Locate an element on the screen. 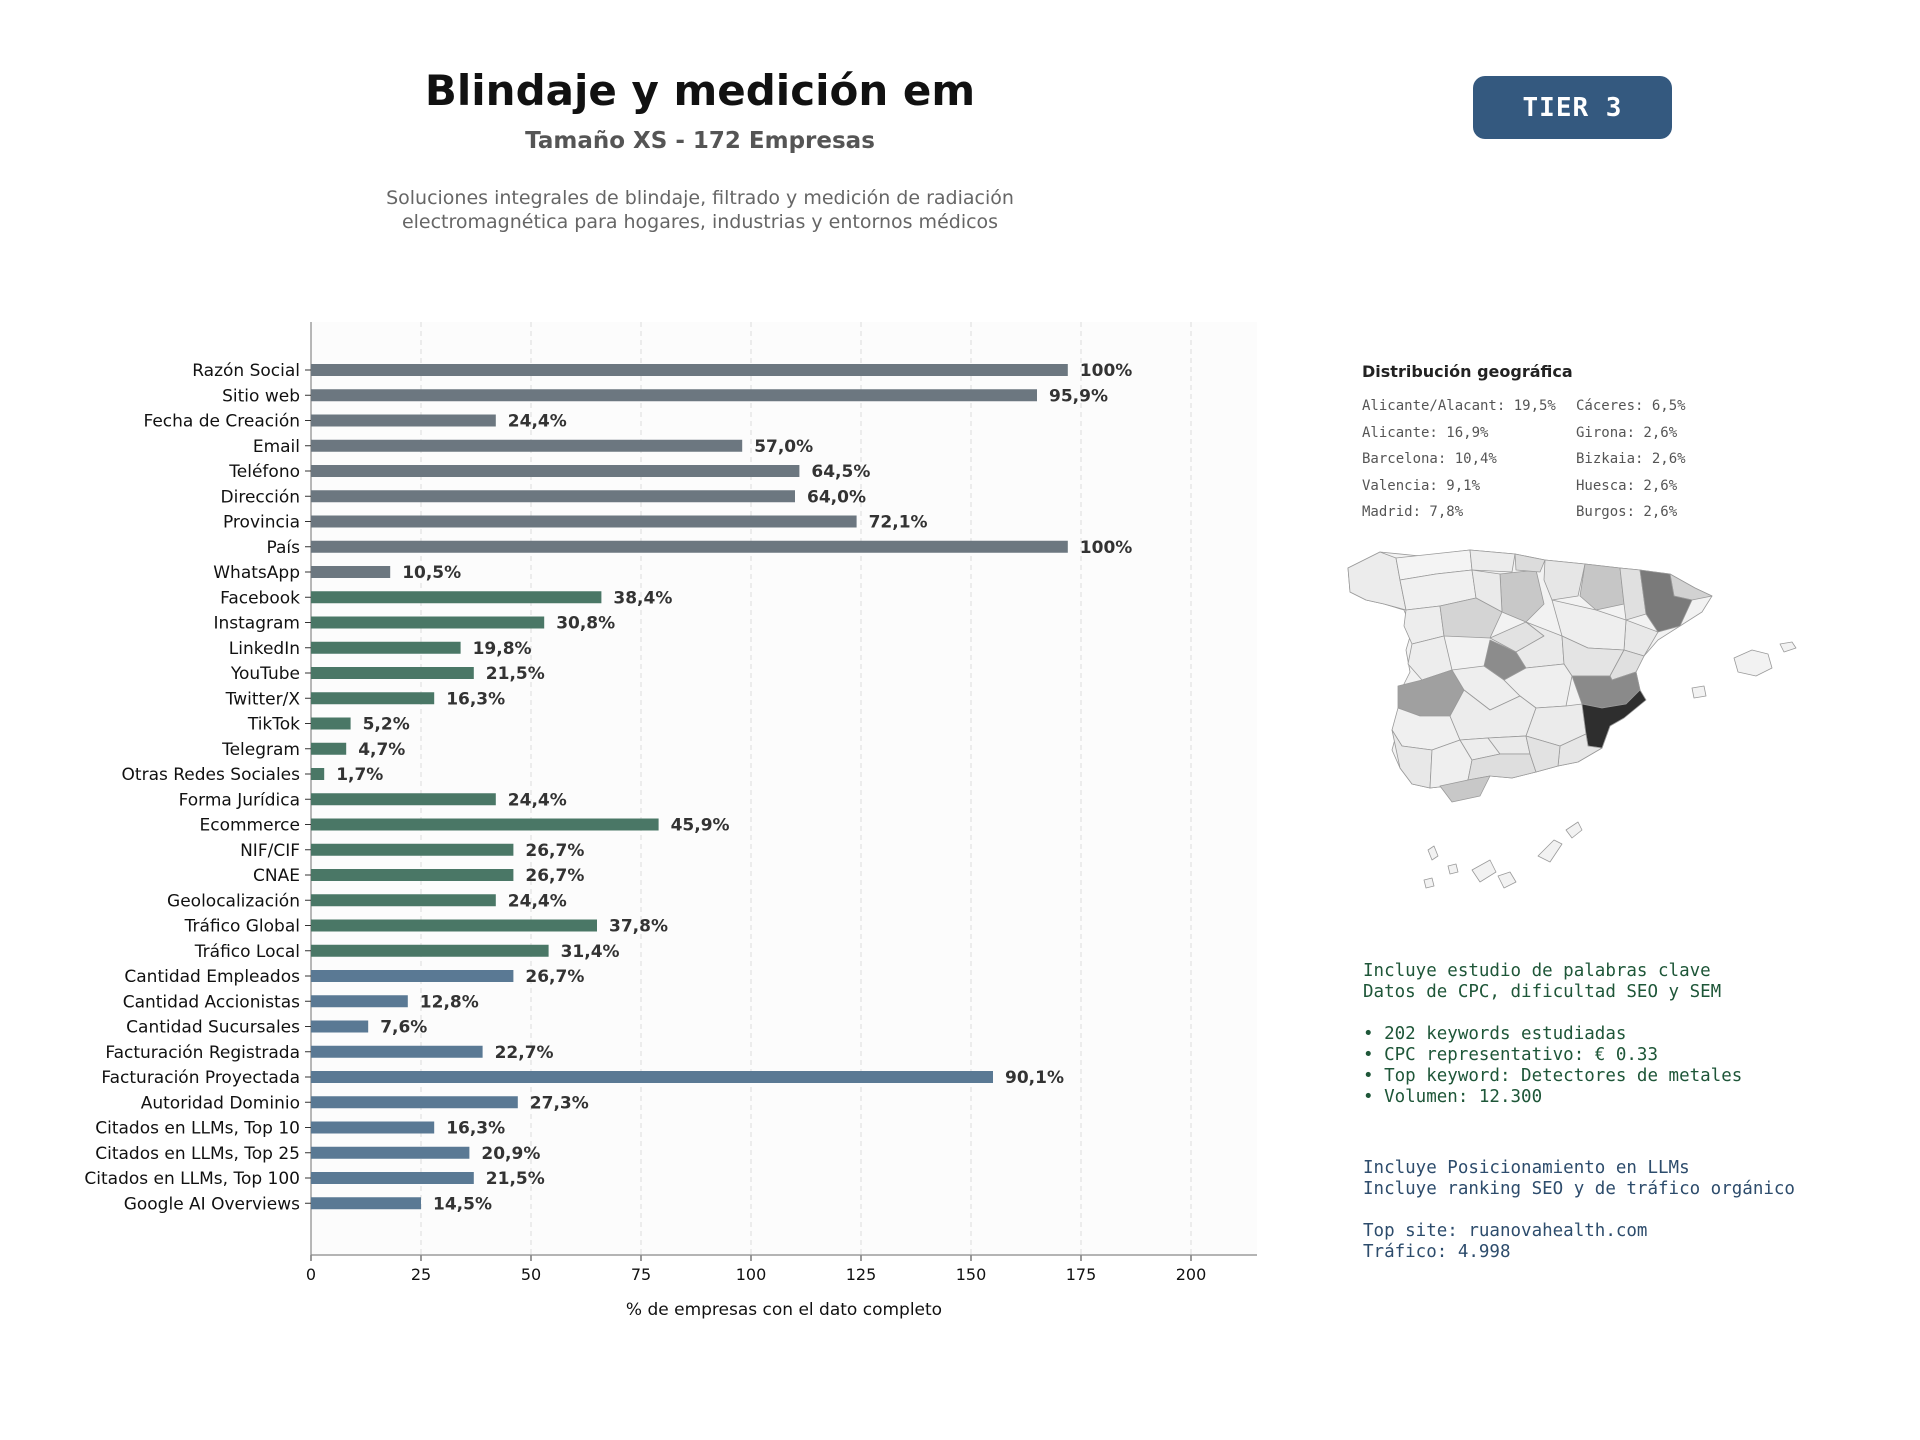  spain-province-map is located at coordinates (1572, 719).